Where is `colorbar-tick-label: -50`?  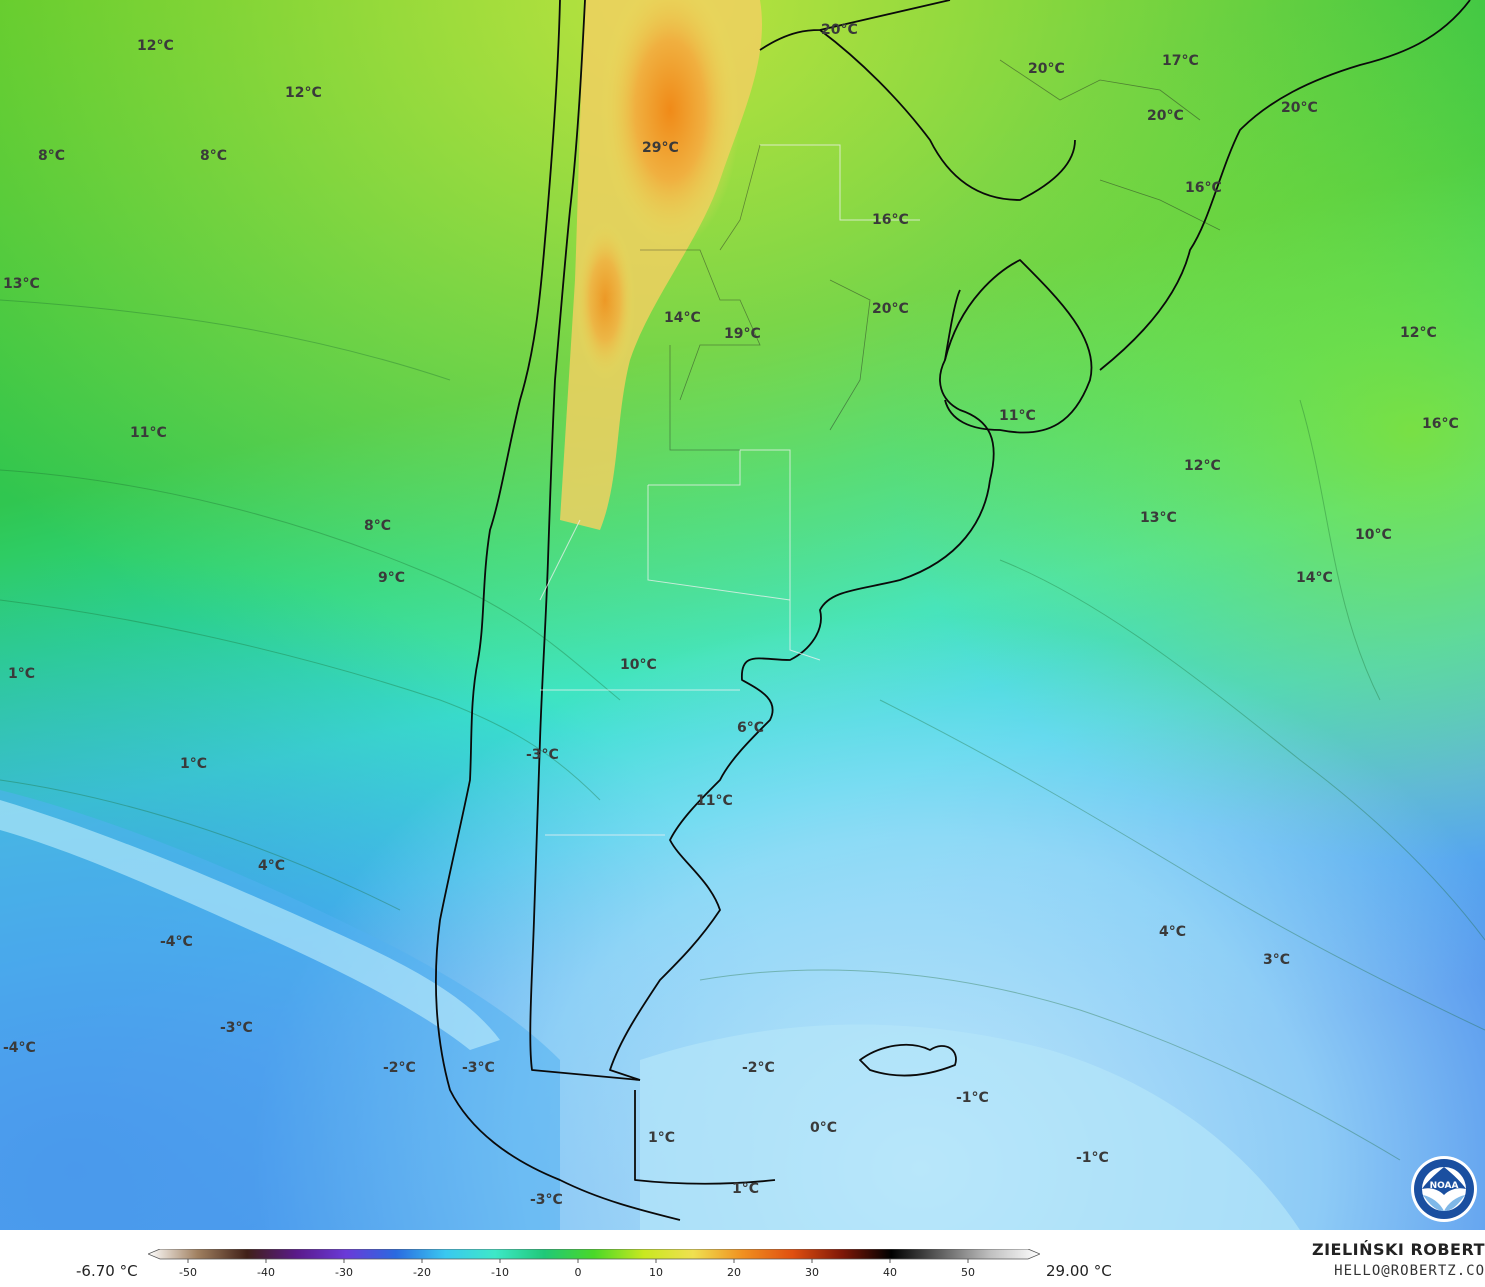 colorbar-tick-label: -50 is located at coordinates (188, 1272).